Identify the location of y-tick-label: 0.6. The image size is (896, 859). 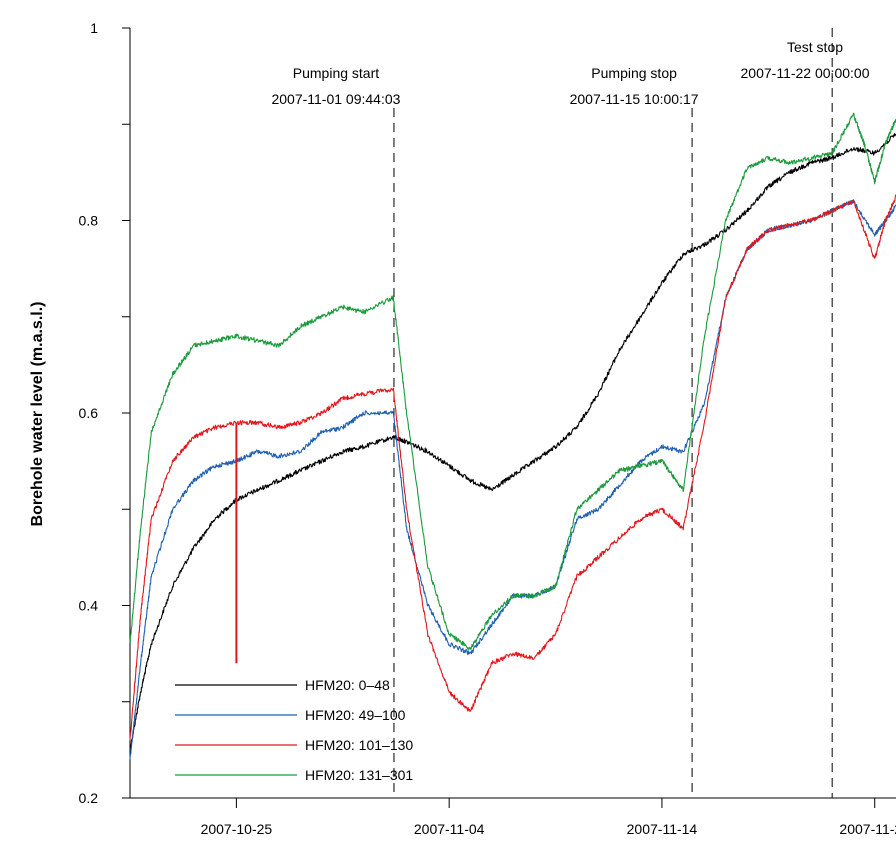
(89, 413).